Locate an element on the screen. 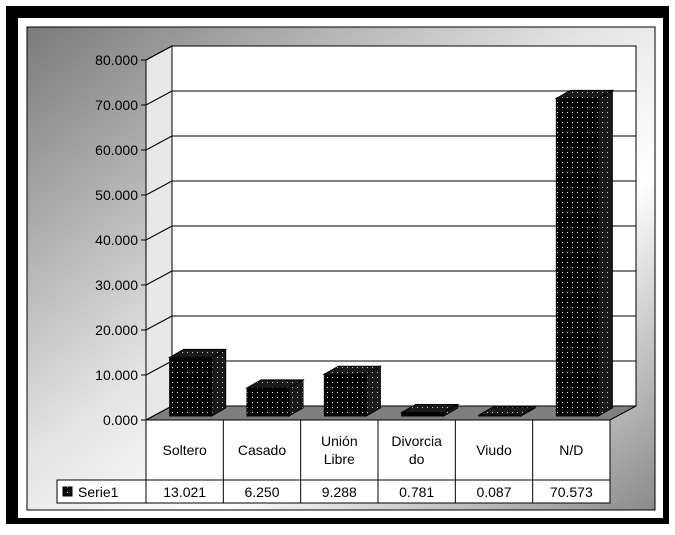 The width and height of the screenshot is (675, 535). data-label: 13.021 is located at coordinates (184, 492).